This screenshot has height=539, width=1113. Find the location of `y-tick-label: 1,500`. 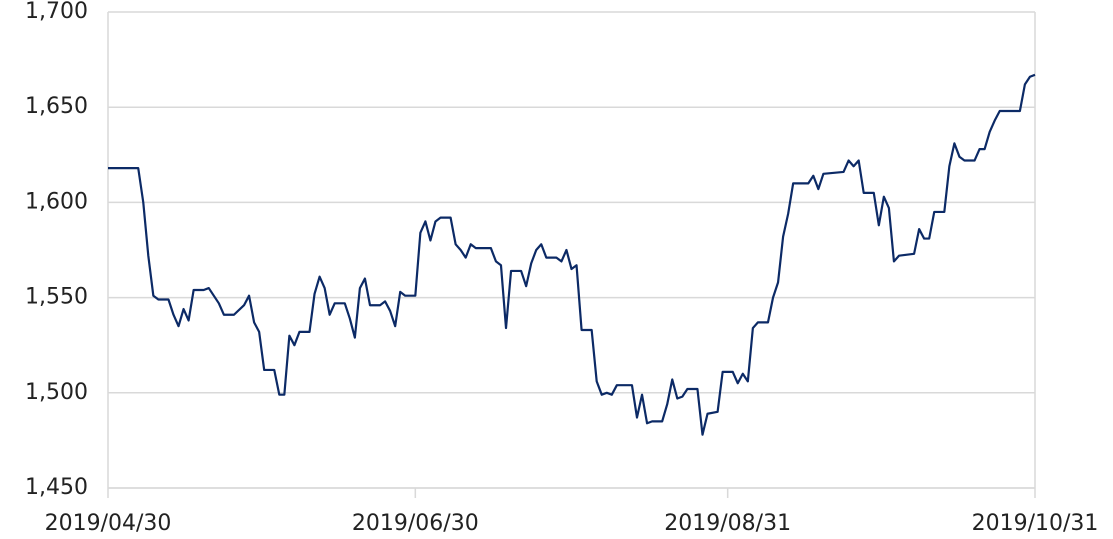

y-tick-label: 1,500 is located at coordinates (56, 392).